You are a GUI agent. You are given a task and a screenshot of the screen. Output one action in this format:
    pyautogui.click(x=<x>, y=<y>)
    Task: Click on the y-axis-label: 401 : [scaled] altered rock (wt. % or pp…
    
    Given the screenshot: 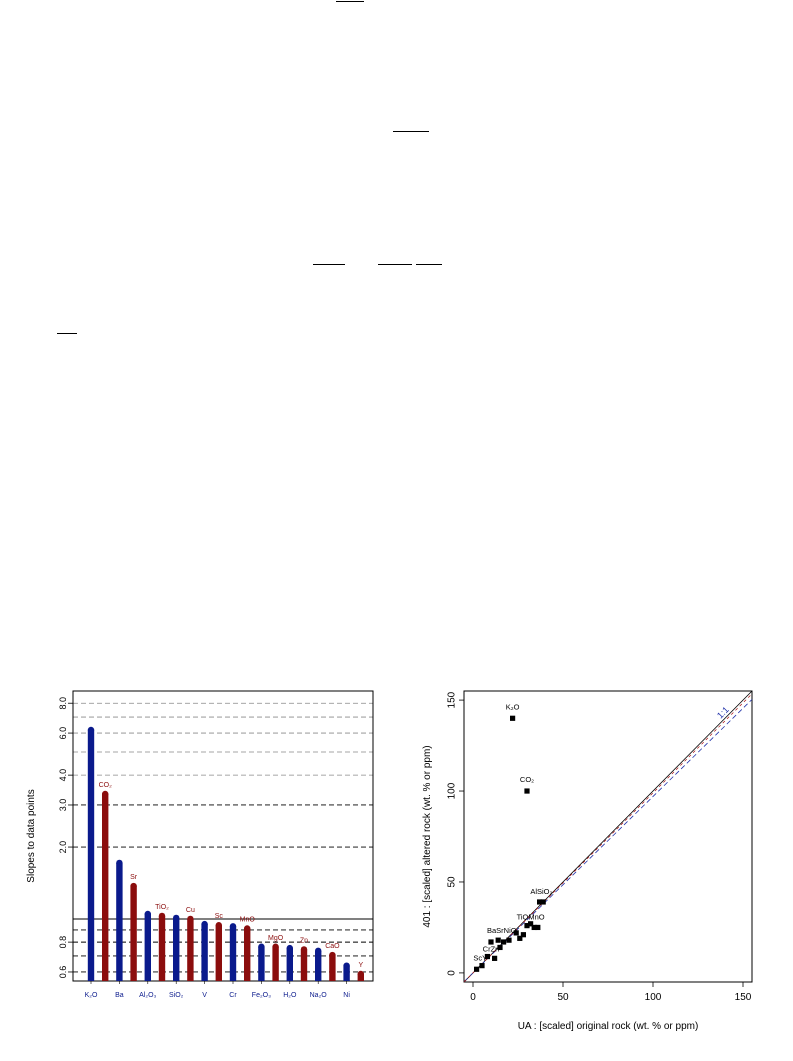 What is the action you would take?
    pyautogui.click(x=427, y=836)
    